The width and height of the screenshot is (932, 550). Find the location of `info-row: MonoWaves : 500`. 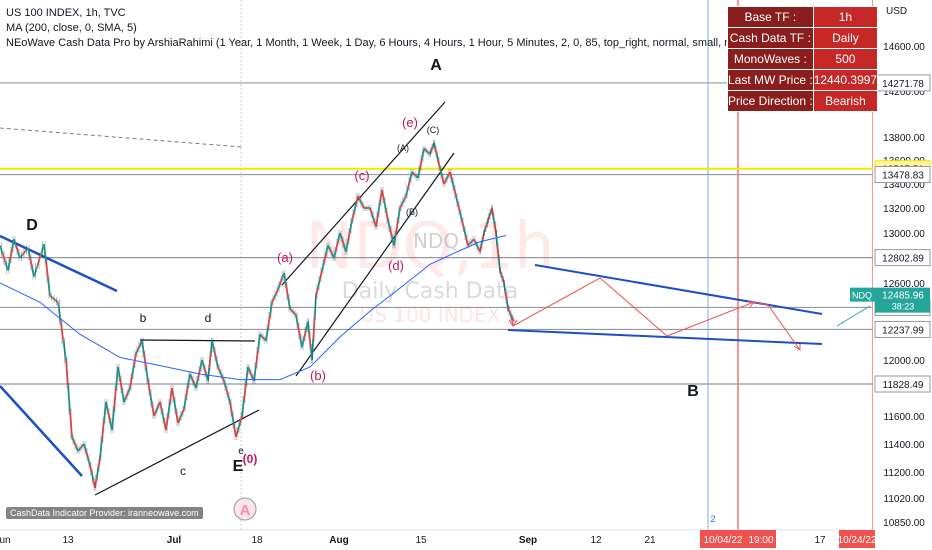

info-row: MonoWaves : 500 is located at coordinates (803, 59).